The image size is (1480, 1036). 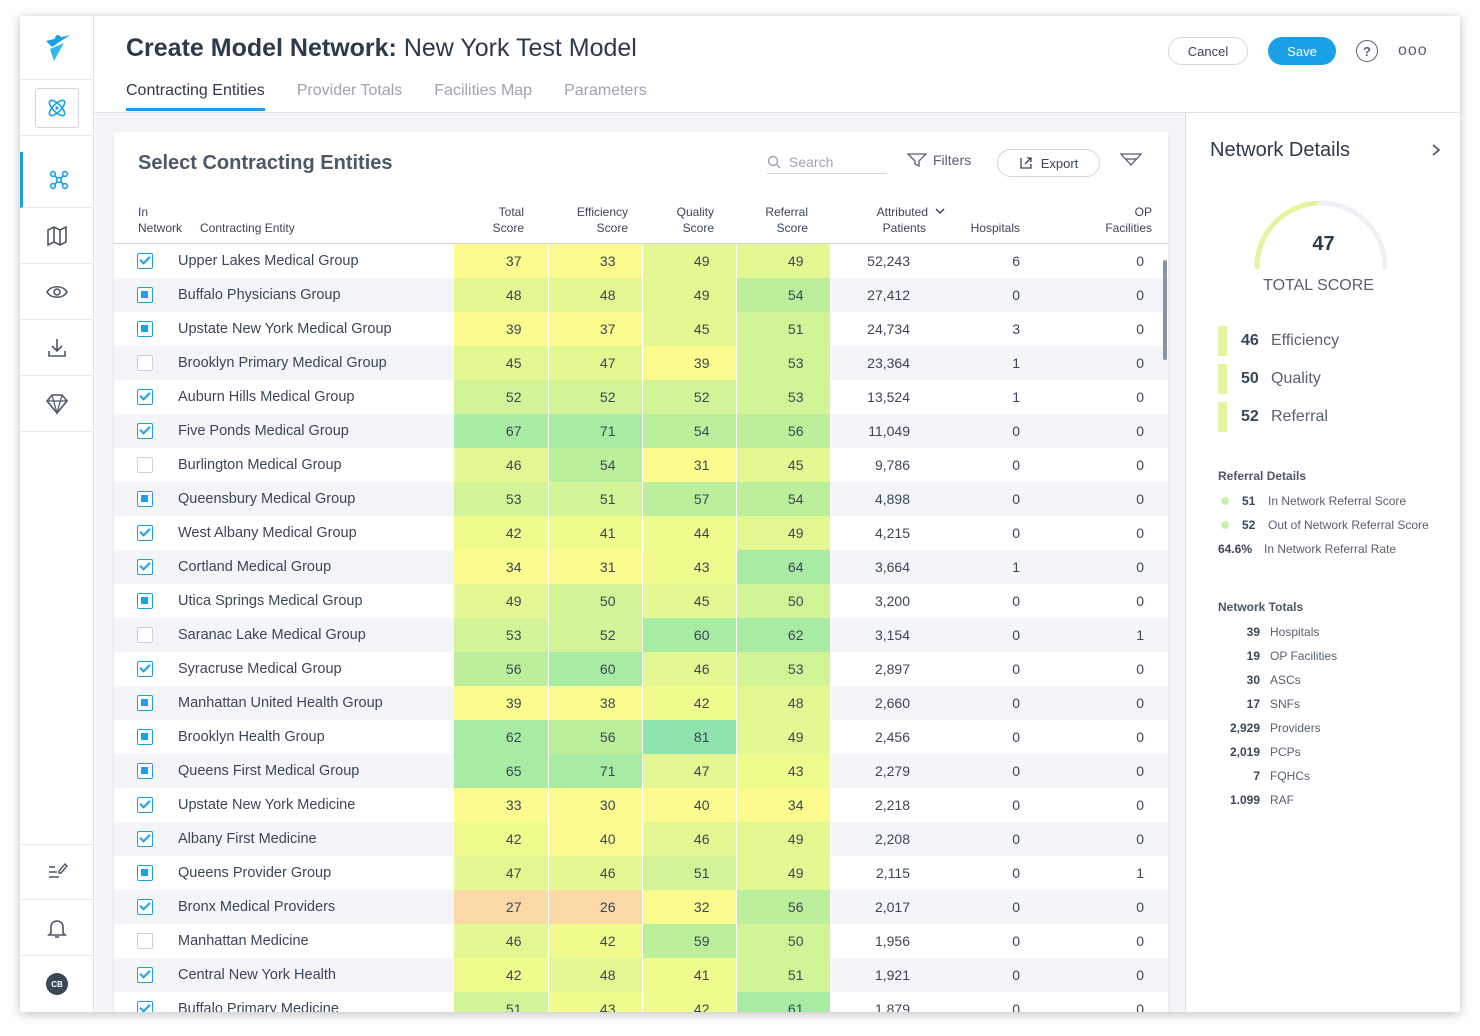 What do you see at coordinates (315, 362) in the screenshot?
I see `entity-name: Brooklyn Primary Medical Group` at bounding box center [315, 362].